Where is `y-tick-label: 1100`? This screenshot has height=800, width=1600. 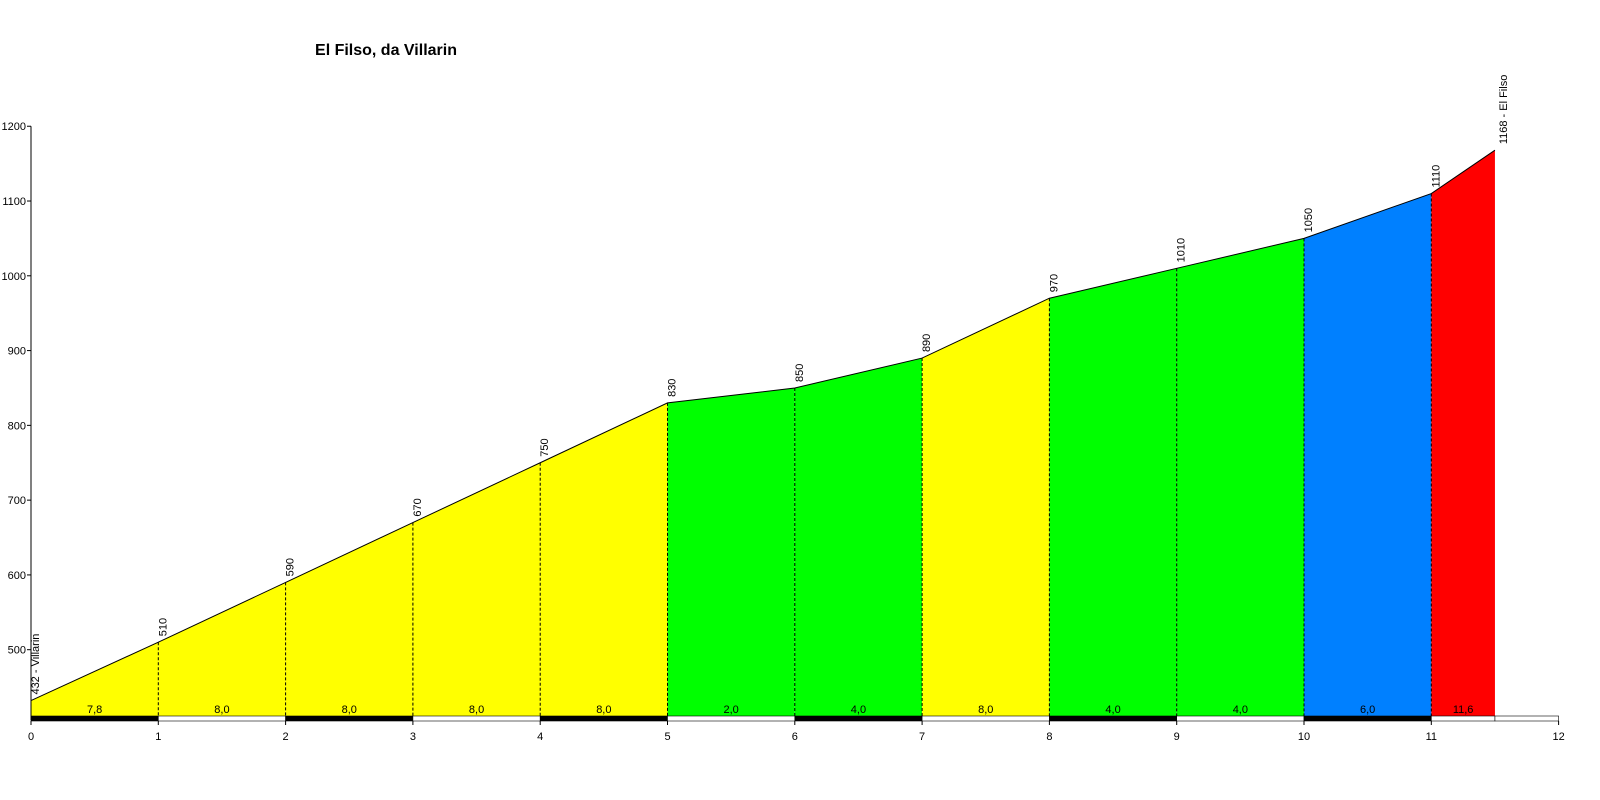 y-tick-label: 1100 is located at coordinates (14, 202).